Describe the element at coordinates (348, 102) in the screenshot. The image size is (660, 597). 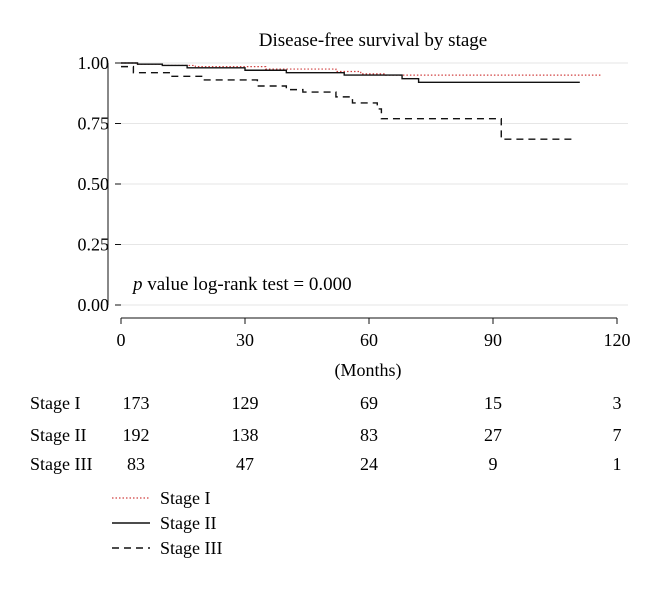
I see `series-line-stage-iii` at that location.